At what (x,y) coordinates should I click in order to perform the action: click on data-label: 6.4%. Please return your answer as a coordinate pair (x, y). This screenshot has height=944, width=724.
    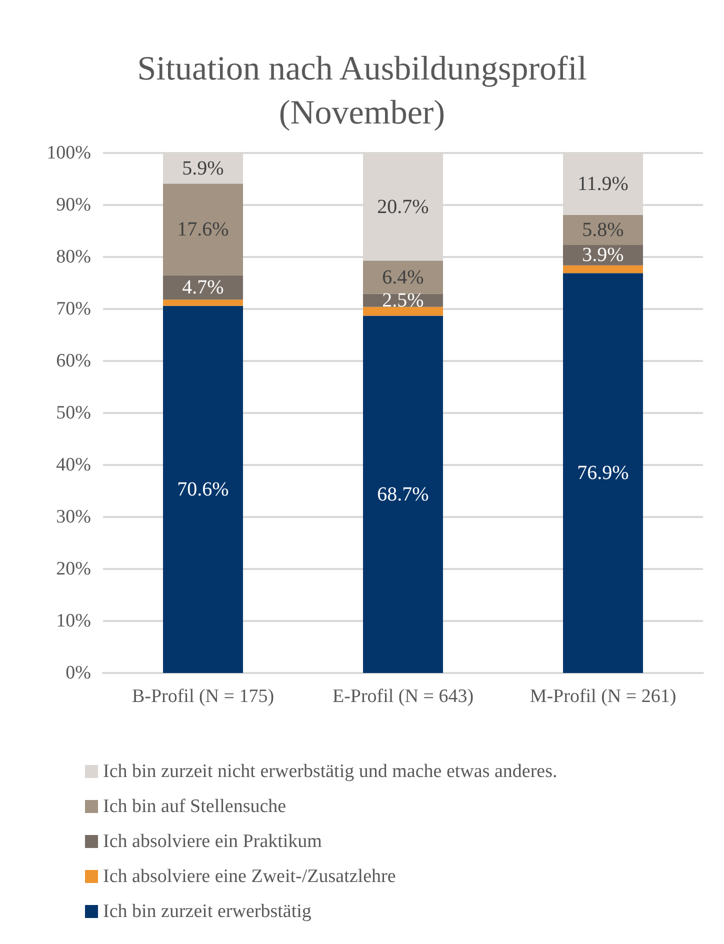
    Looking at the image, I should click on (403, 277).